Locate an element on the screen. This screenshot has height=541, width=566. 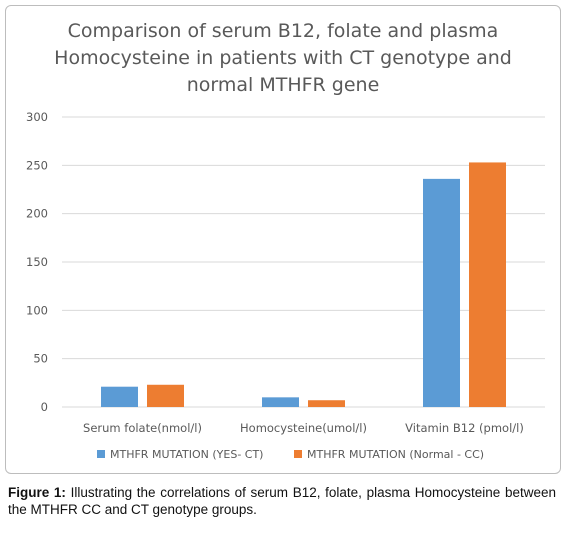
y-tick-label: 150 is located at coordinates (37, 262).